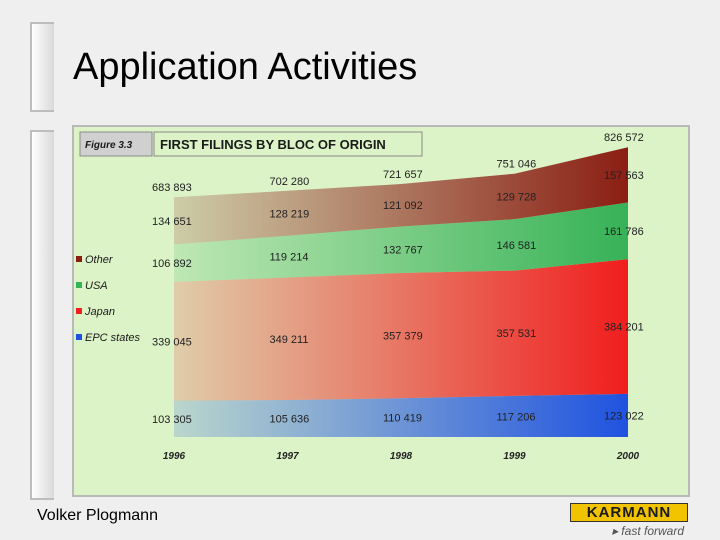 This screenshot has height=540, width=720. Describe the element at coordinates (403, 206) in the screenshot. I see `data-label-other: 121 092` at that location.